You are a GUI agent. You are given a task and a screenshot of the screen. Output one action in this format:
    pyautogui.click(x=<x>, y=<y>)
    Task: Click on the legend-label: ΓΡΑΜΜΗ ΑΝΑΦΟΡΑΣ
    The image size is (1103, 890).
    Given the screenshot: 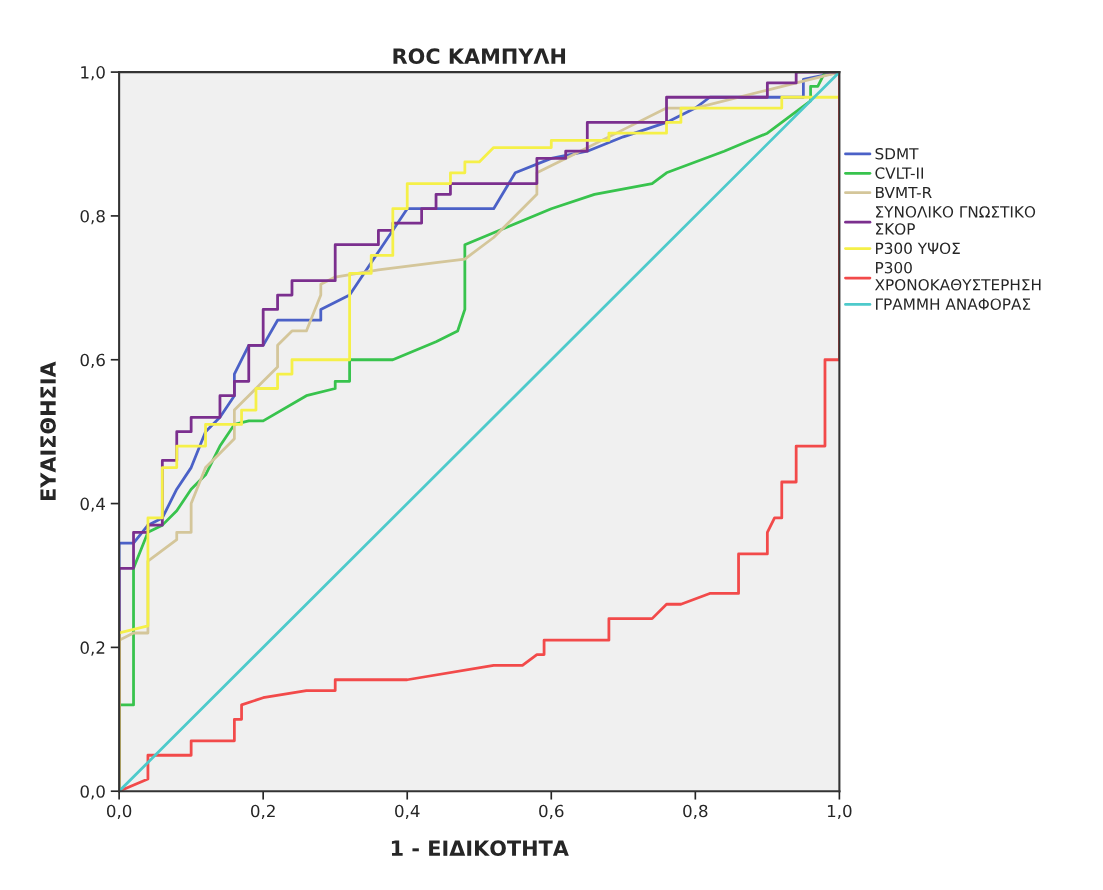 What is the action you would take?
    pyautogui.click(x=953, y=304)
    